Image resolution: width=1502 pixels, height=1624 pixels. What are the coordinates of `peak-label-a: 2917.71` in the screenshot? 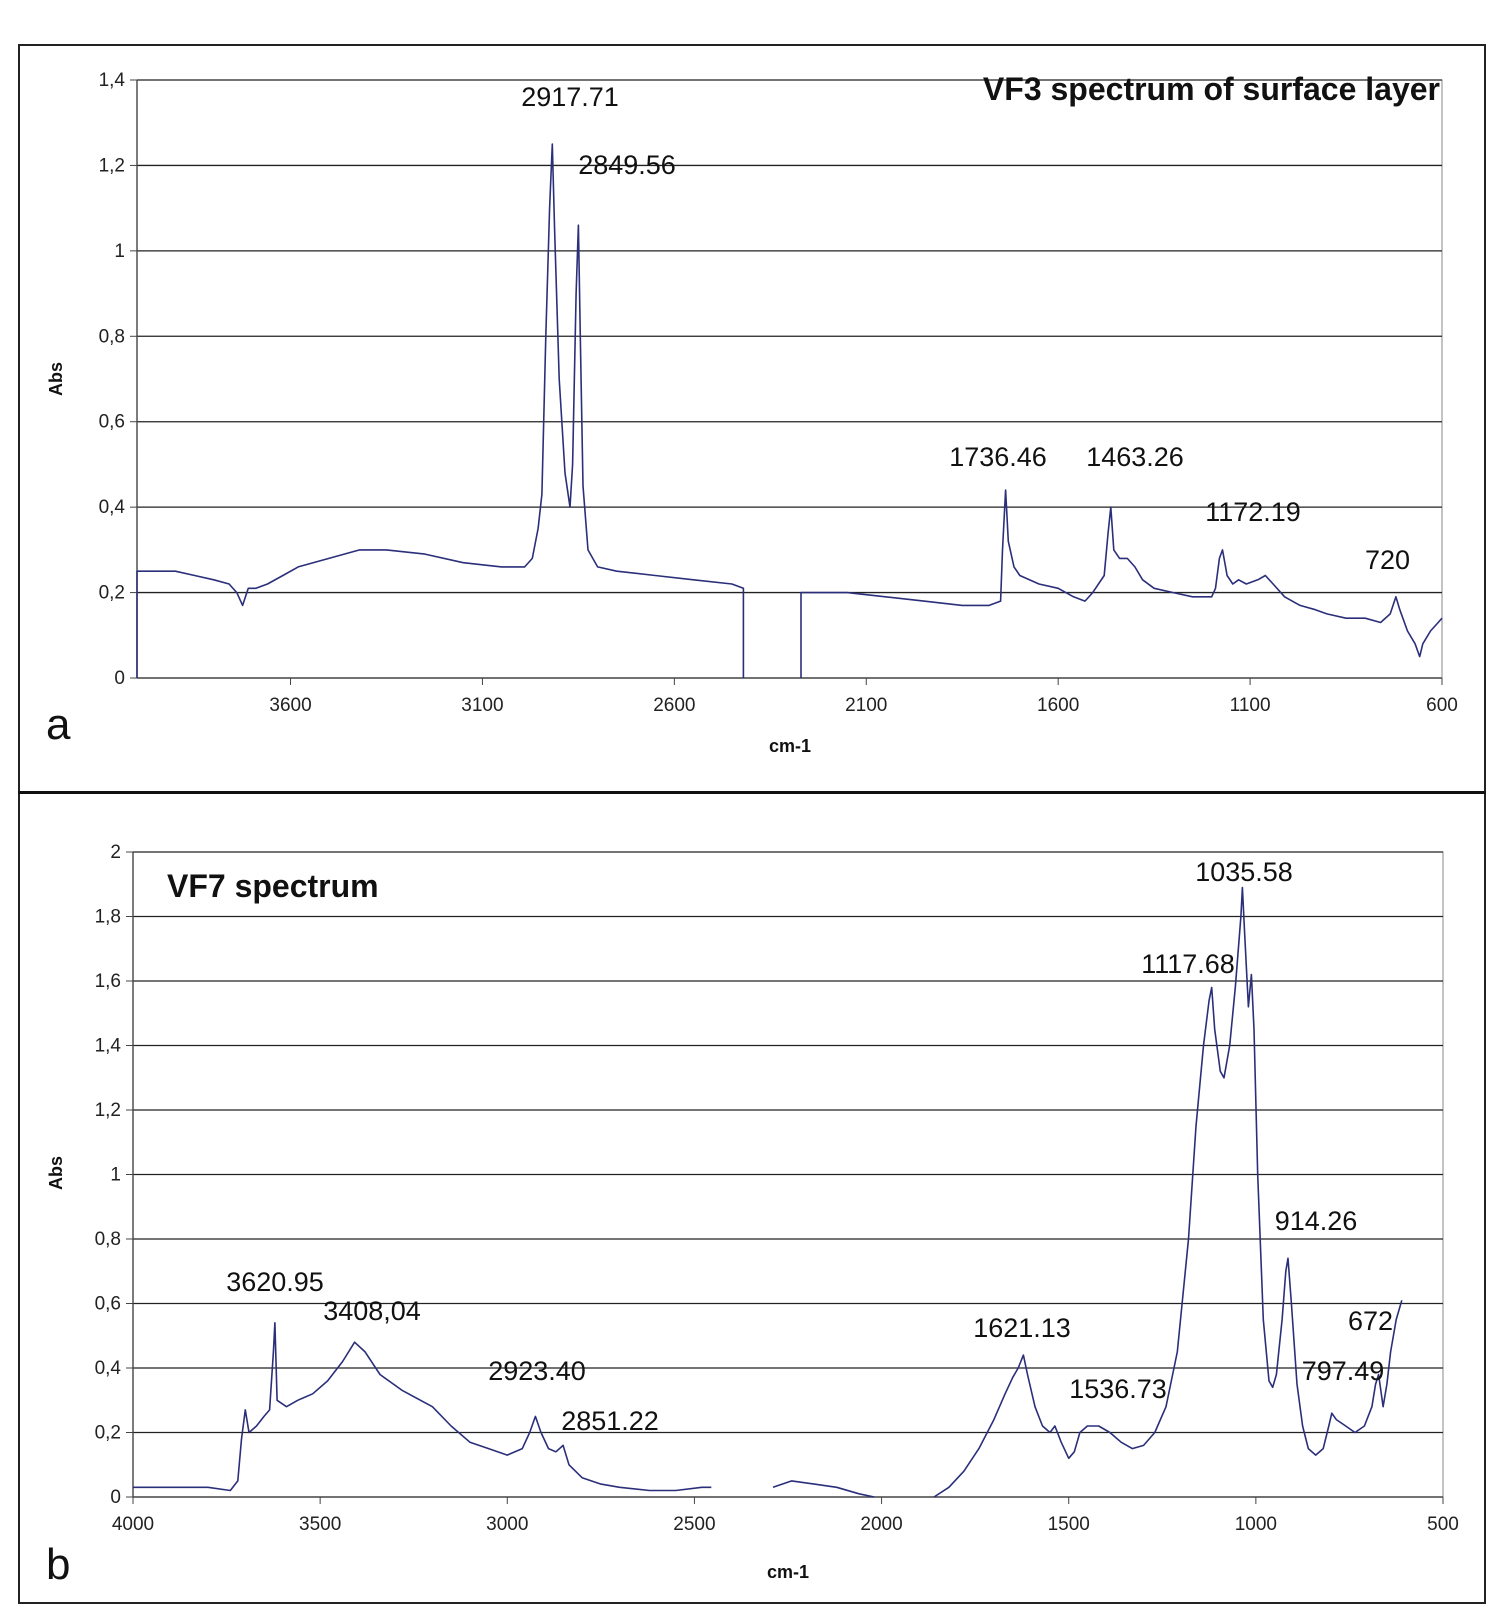 It's located at (570, 97).